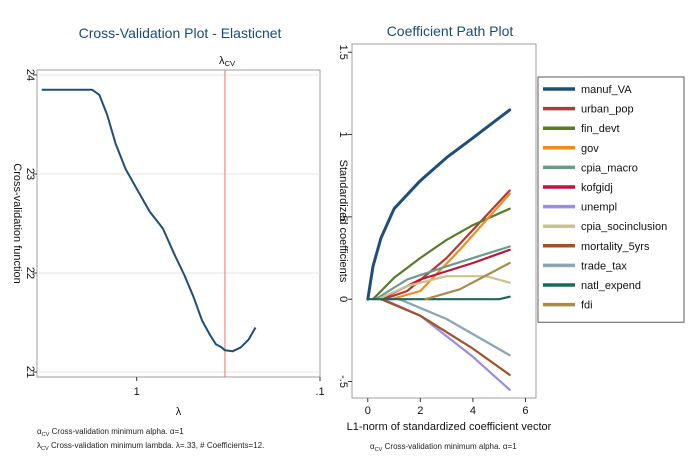 This screenshot has width=690, height=472. Describe the element at coordinates (587, 306) in the screenshot. I see `coef-legend-label-11: fdi` at that location.